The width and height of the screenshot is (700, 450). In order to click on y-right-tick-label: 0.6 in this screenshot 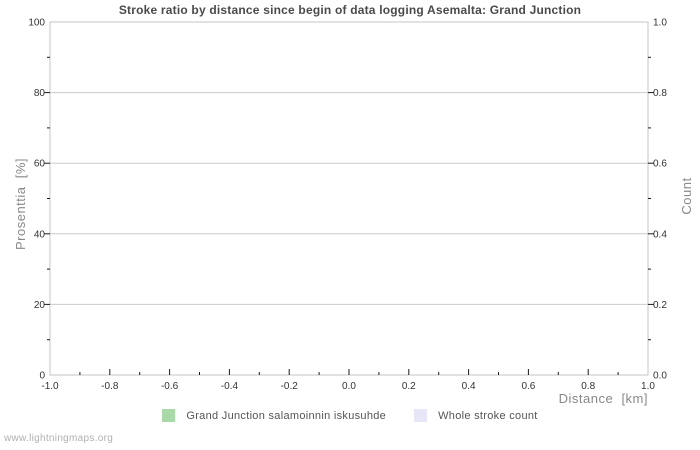, I will do `click(660, 164)`.